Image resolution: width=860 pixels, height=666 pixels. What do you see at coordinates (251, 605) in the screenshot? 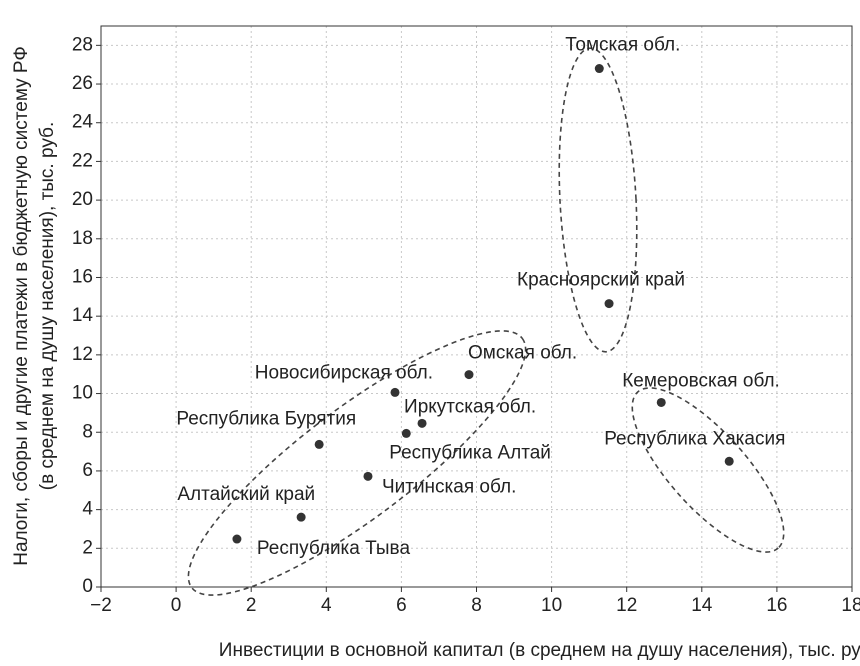
I see `x-tick-label: 2` at bounding box center [251, 605].